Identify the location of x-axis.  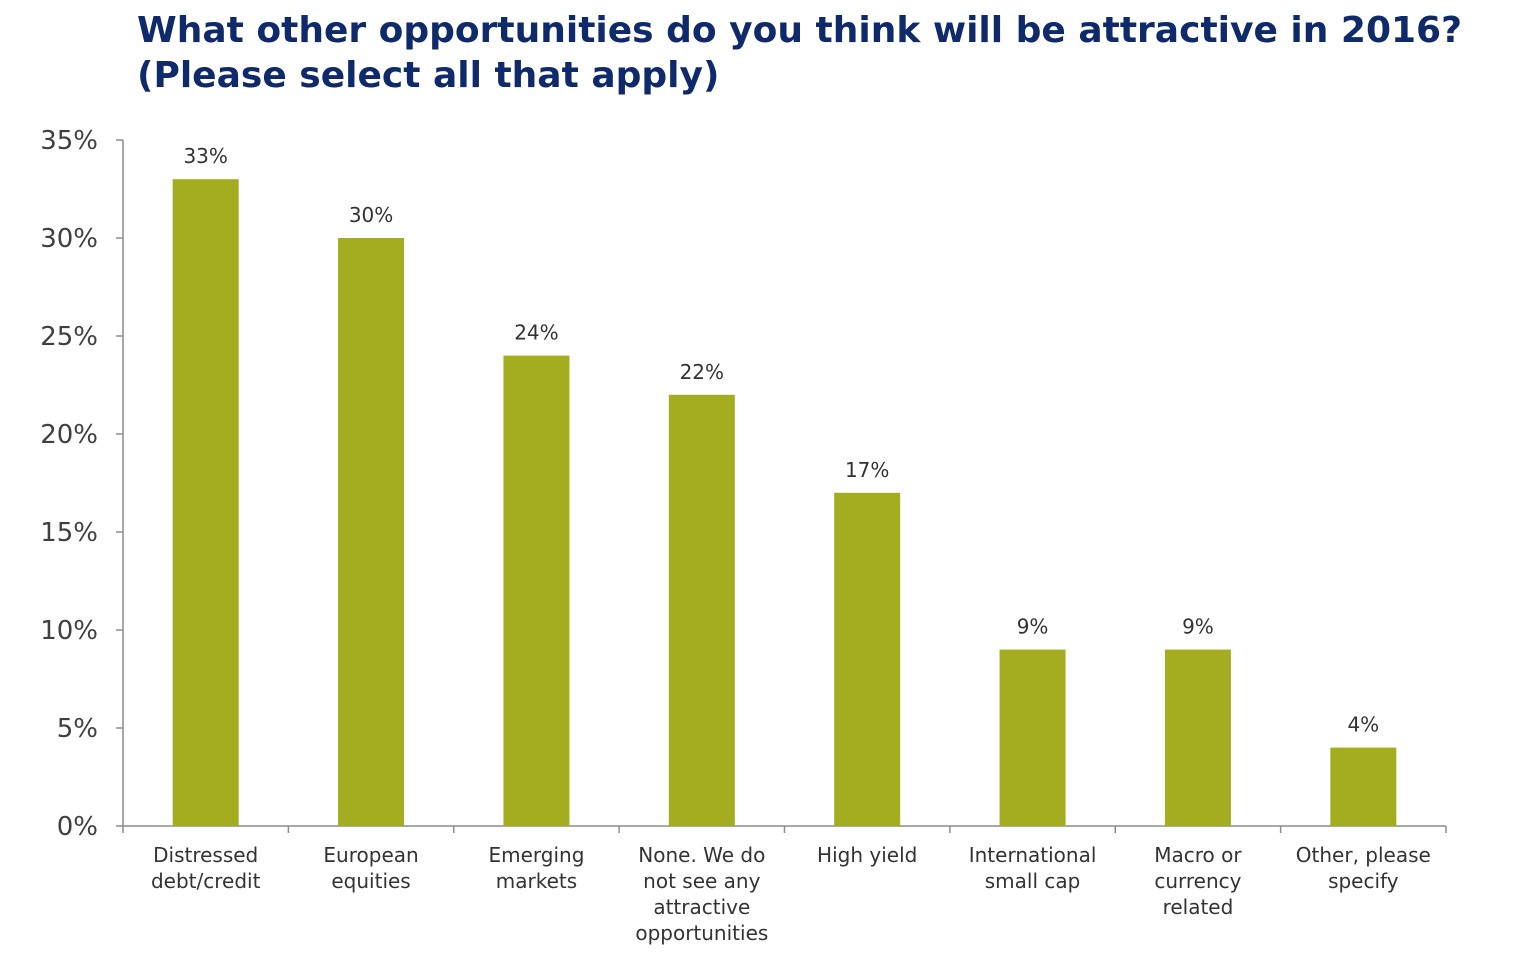
(784, 829).